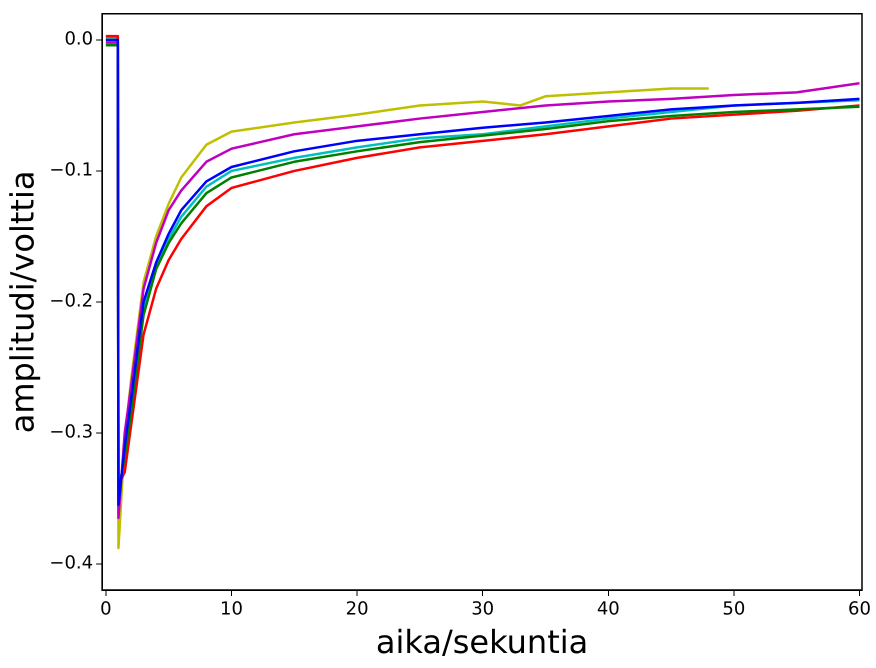  I want to click on x-tick-label: 30, so click(482, 609).